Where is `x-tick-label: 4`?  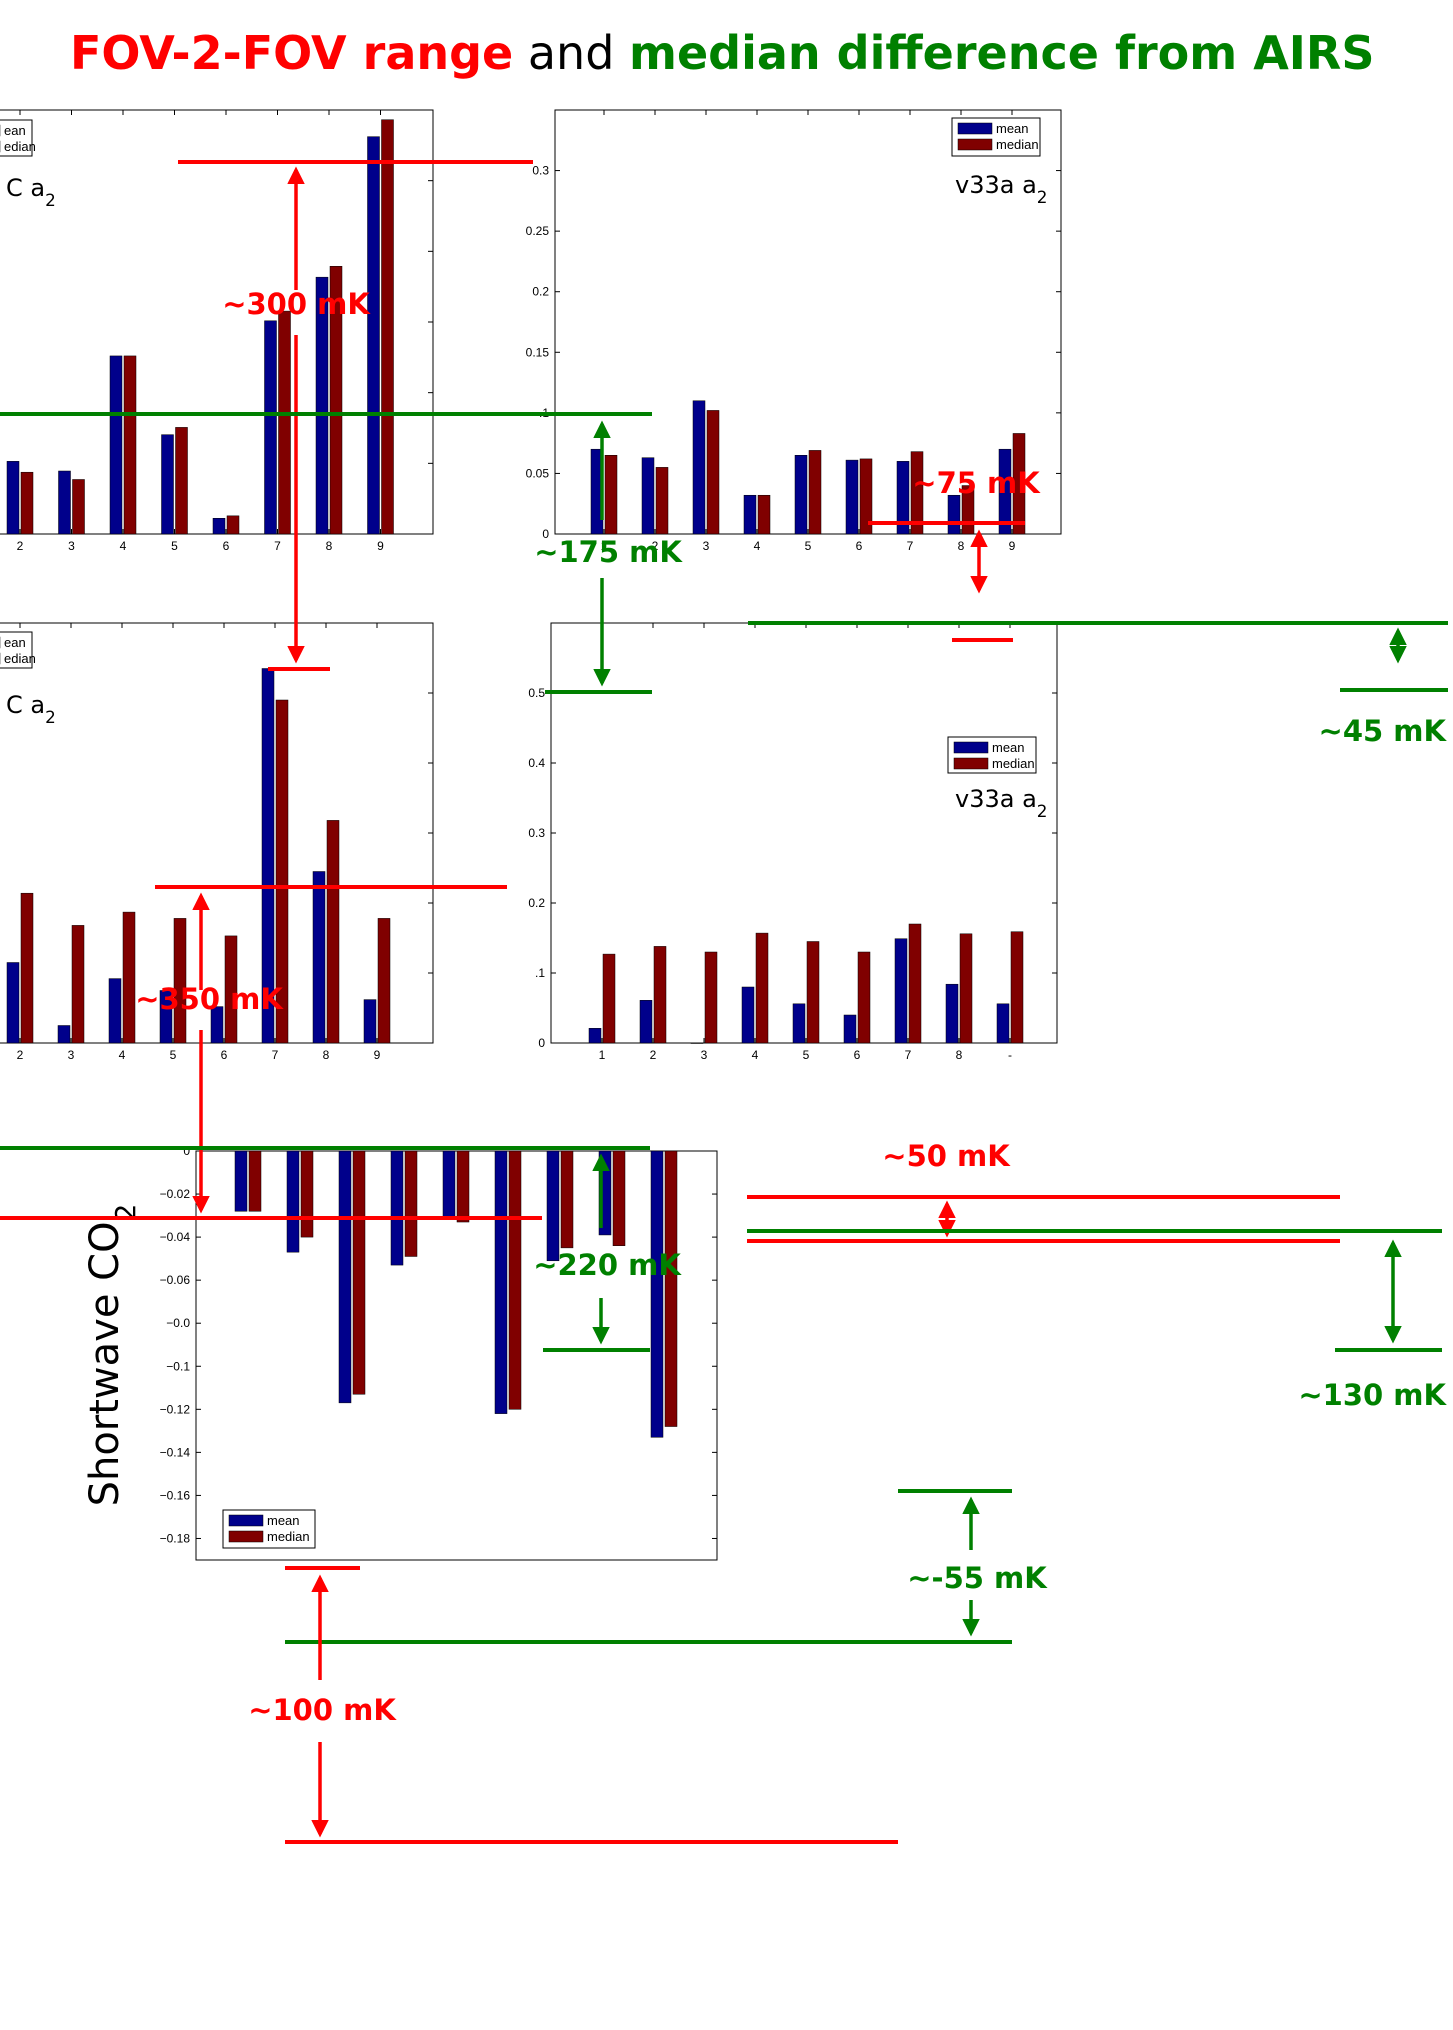
x-tick-label: 4 is located at coordinates (123, 546).